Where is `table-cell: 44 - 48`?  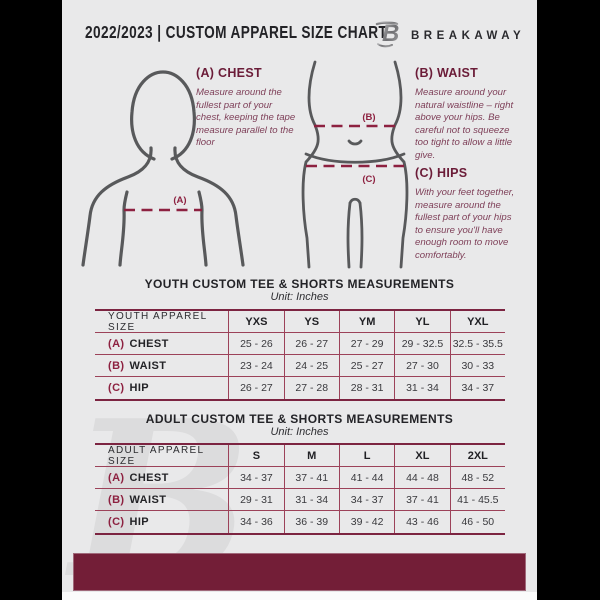 table-cell: 44 - 48 is located at coordinates (421, 477).